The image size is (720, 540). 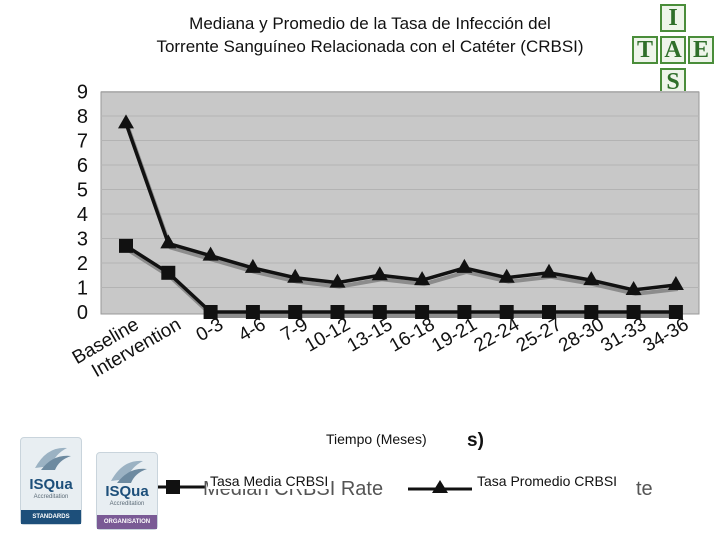 I want to click on x-tick-label: 22-24, so click(x=497, y=335).